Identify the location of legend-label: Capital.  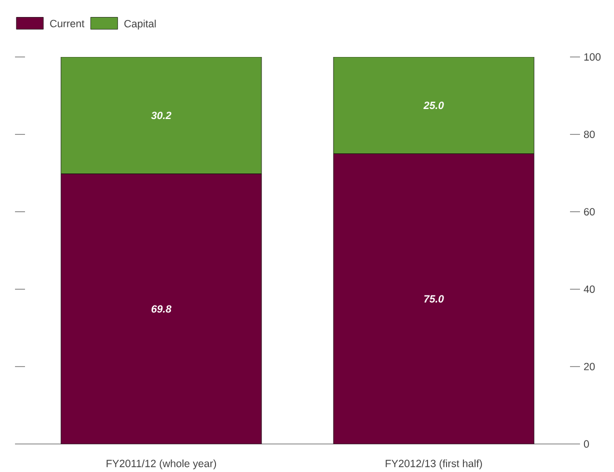
(140, 25).